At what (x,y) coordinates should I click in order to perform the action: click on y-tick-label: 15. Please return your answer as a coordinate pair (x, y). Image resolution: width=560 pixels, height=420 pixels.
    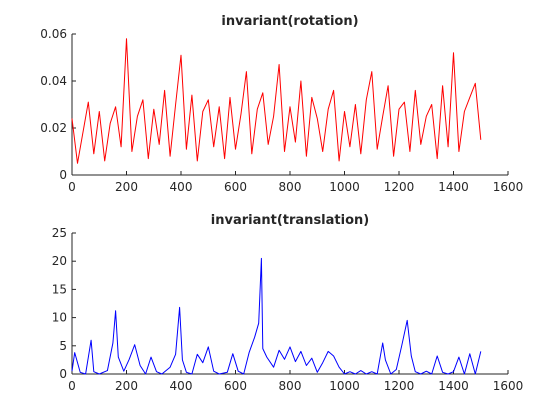
    Looking at the image, I should click on (59, 289).